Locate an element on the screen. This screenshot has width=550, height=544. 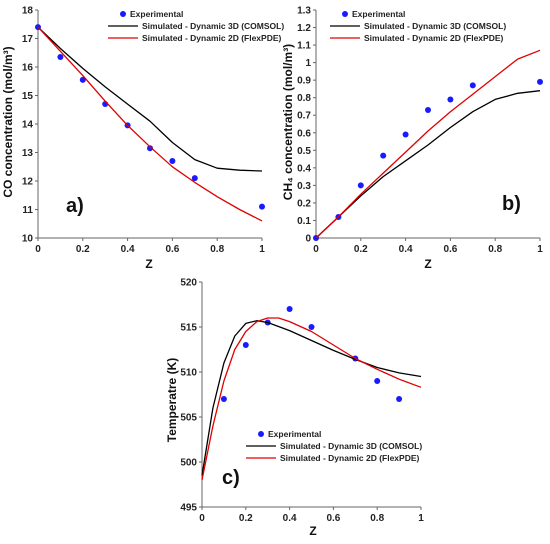
panel-b-label: b) is located at coordinates (511, 204).